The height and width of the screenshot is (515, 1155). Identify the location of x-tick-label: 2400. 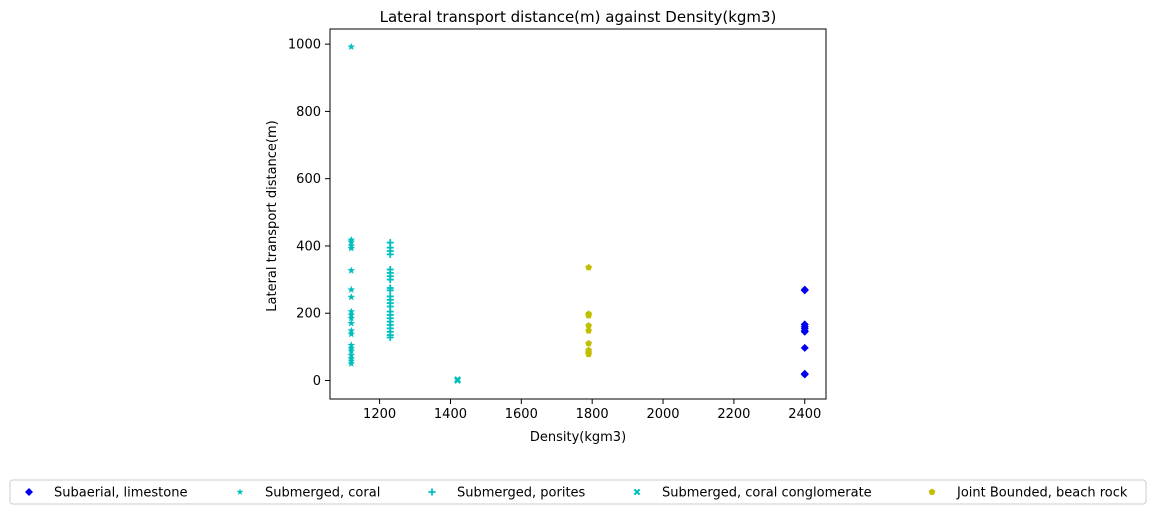
(804, 414).